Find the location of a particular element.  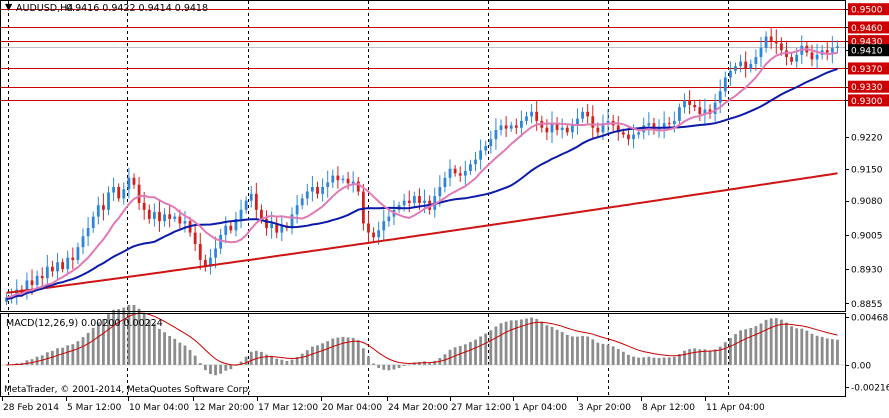

macd-axis-label: 0.00468 is located at coordinates (869, 319).